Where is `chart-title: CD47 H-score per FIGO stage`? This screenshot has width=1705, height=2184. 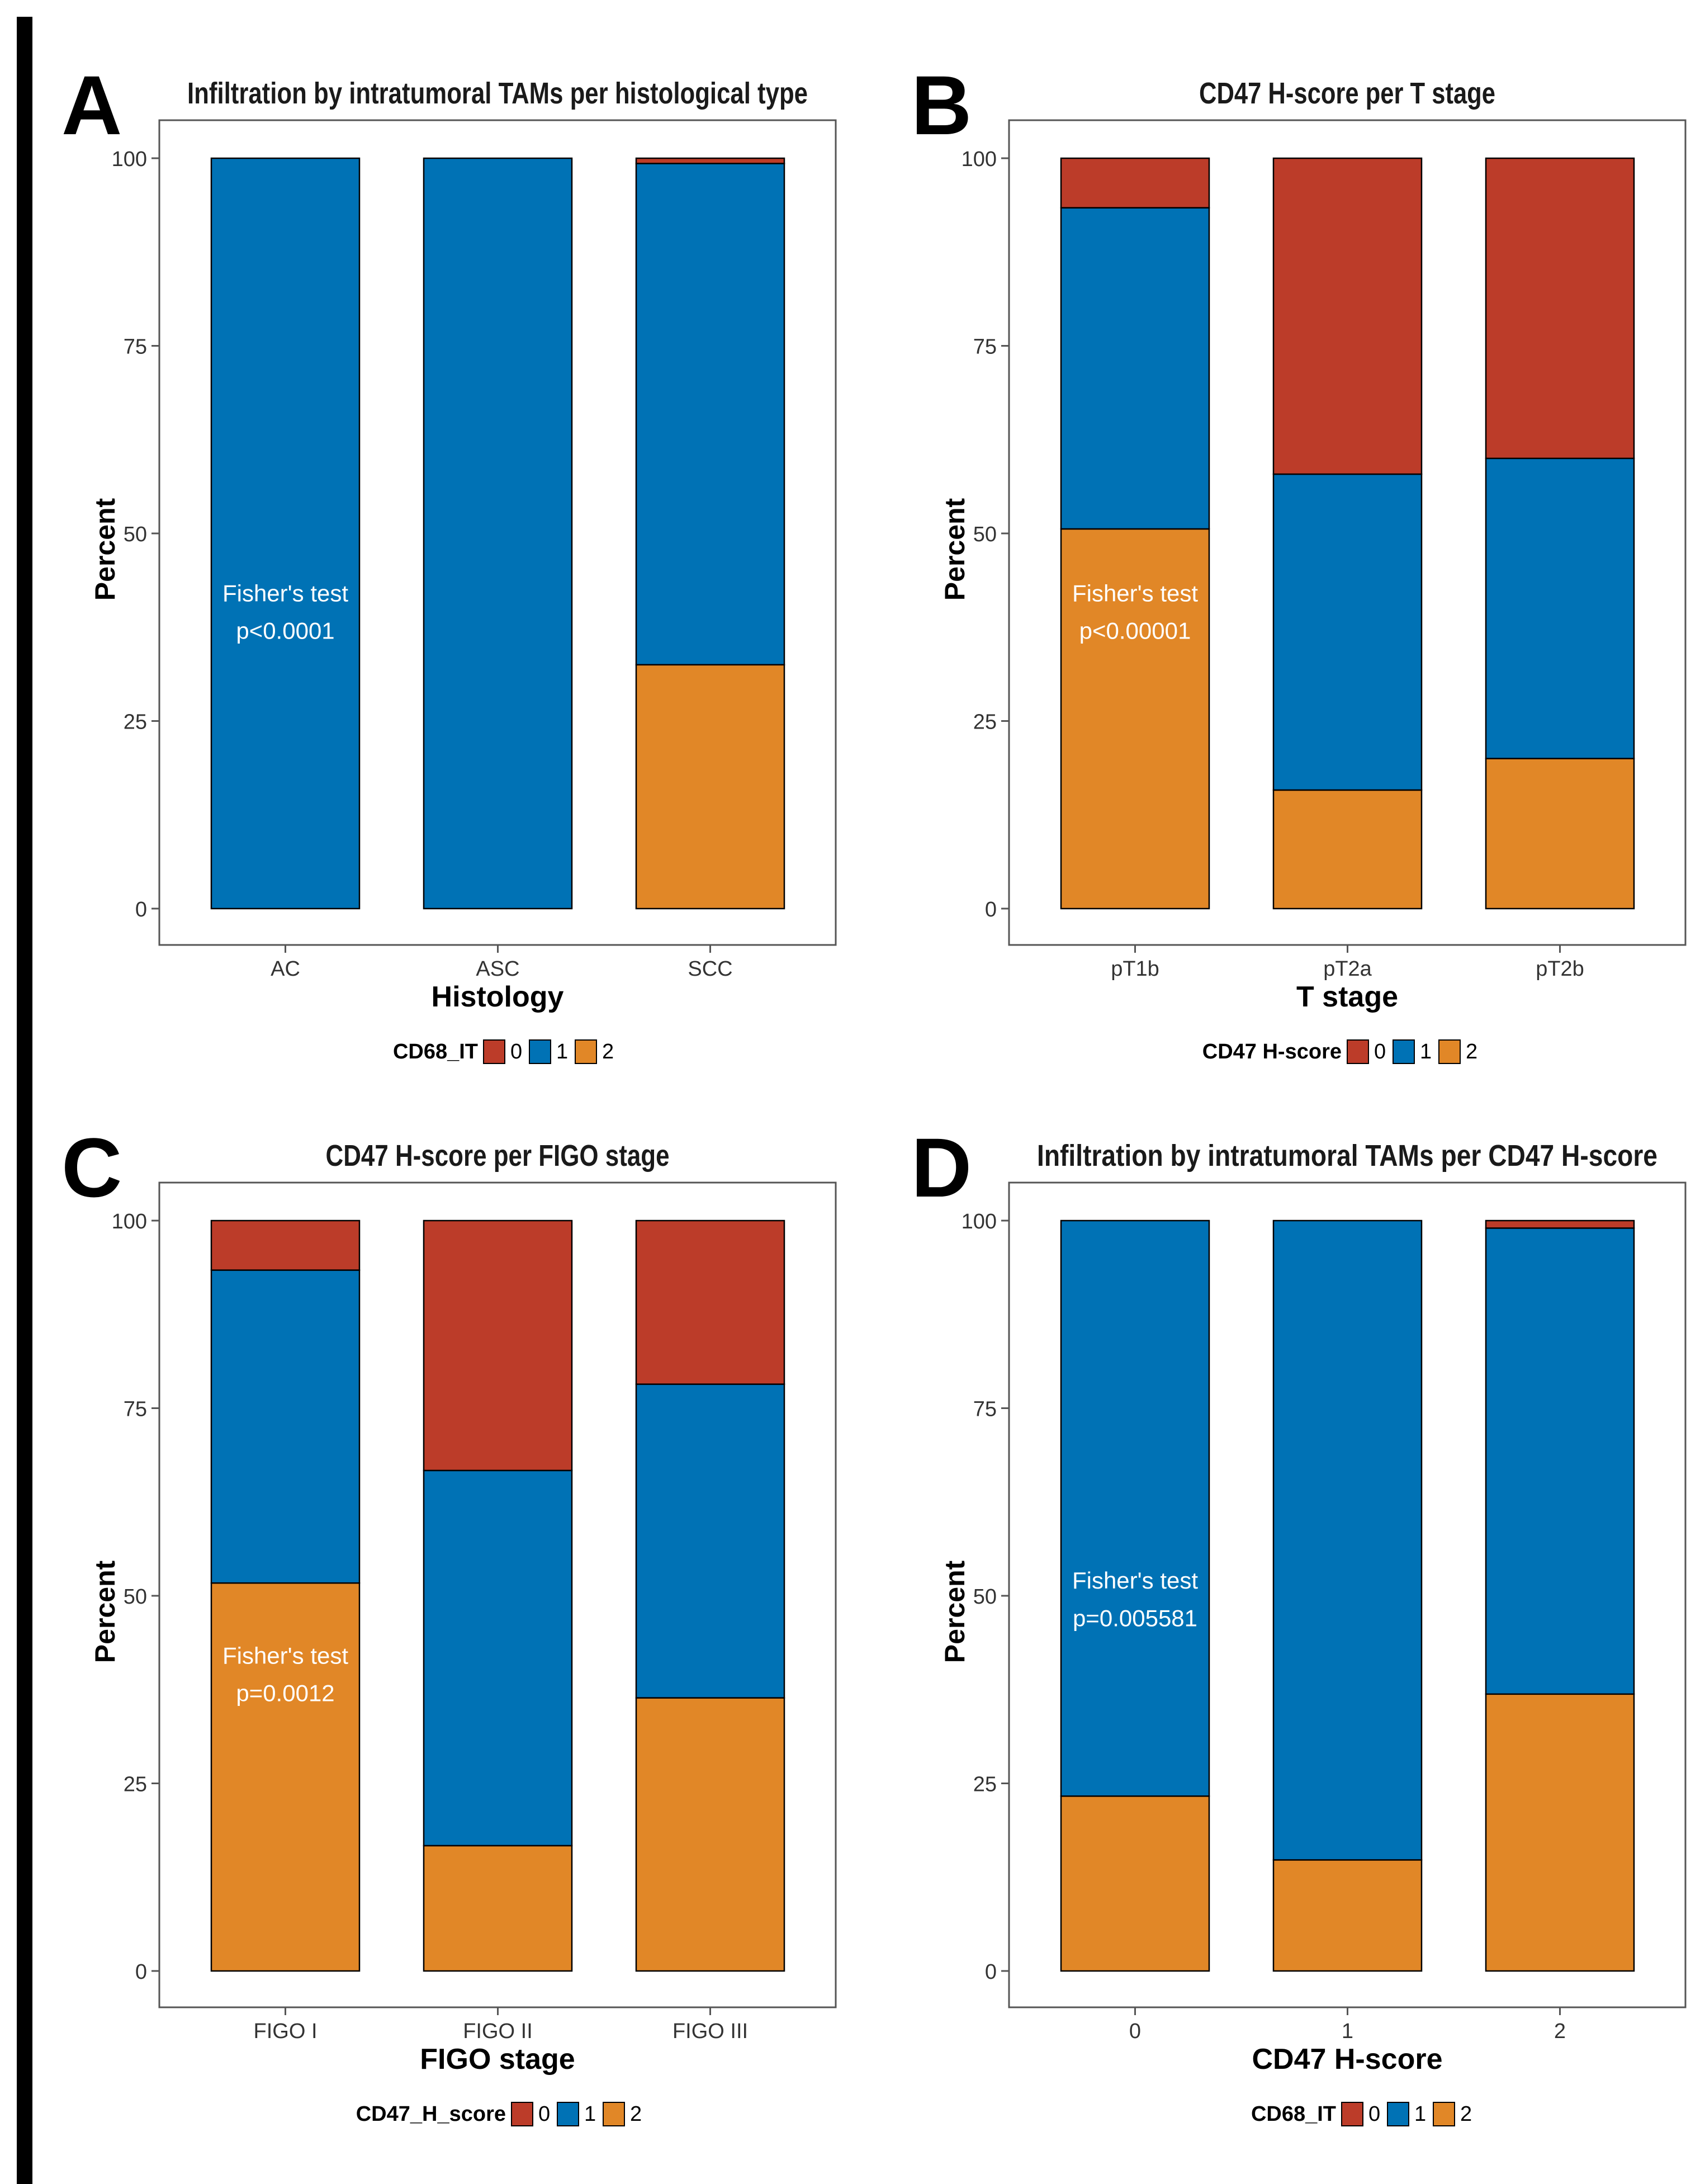 chart-title: CD47 H-score per FIGO stage is located at coordinates (498, 1156).